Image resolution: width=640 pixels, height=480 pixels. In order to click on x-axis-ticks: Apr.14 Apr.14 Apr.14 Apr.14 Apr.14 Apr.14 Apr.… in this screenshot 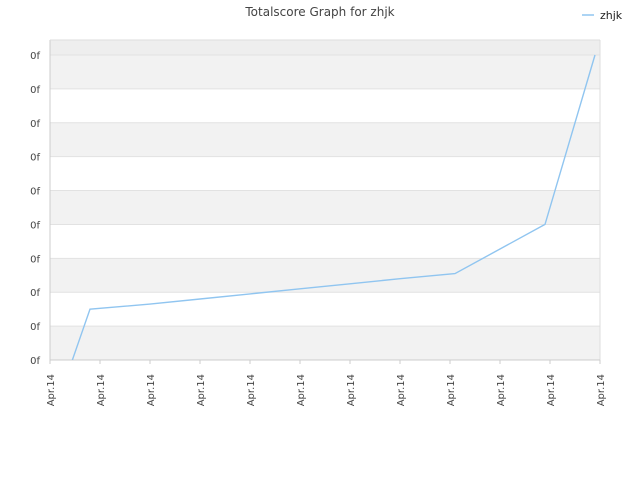, I will do `click(326, 383)`.